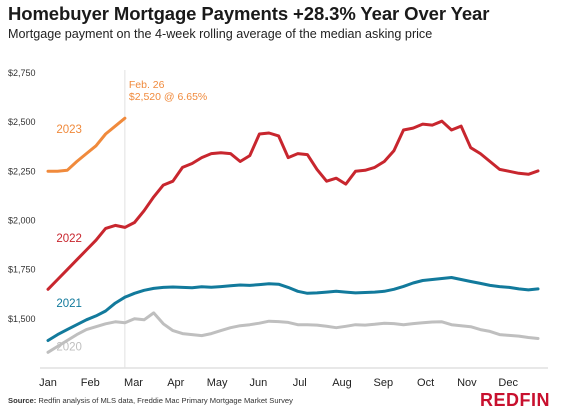  I want to click on x-tick-label: Apr, so click(175, 383).